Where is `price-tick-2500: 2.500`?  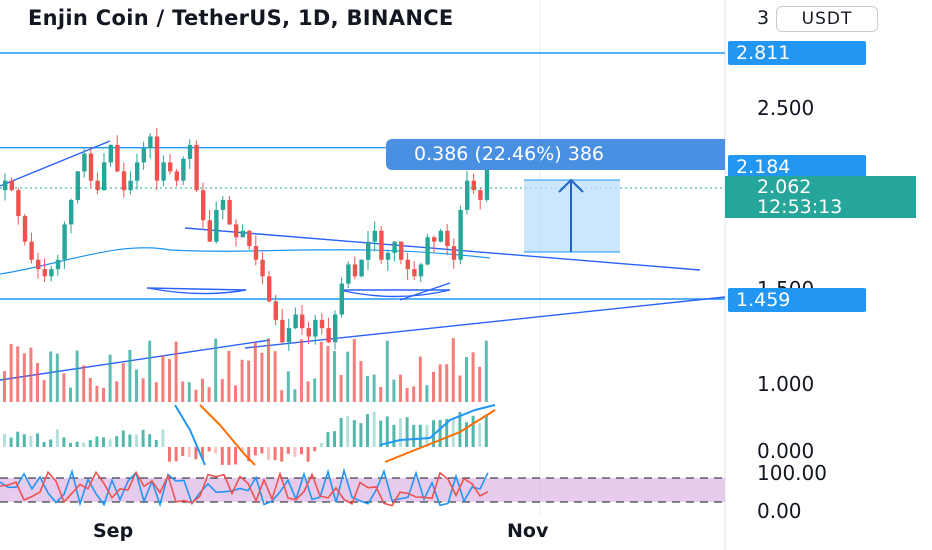 price-tick-2500: 2.500 is located at coordinates (786, 108).